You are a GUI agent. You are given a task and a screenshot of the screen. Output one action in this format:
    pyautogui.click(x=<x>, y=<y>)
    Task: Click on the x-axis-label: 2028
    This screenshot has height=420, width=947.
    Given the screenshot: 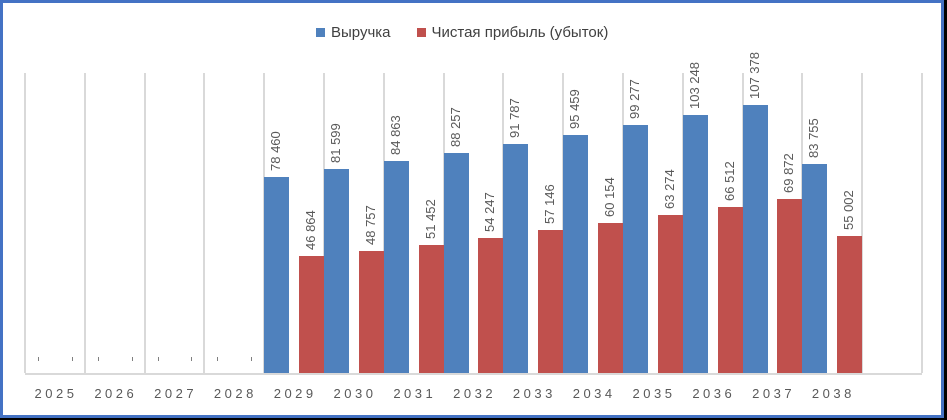 What is the action you would take?
    pyautogui.click(x=235, y=393)
    